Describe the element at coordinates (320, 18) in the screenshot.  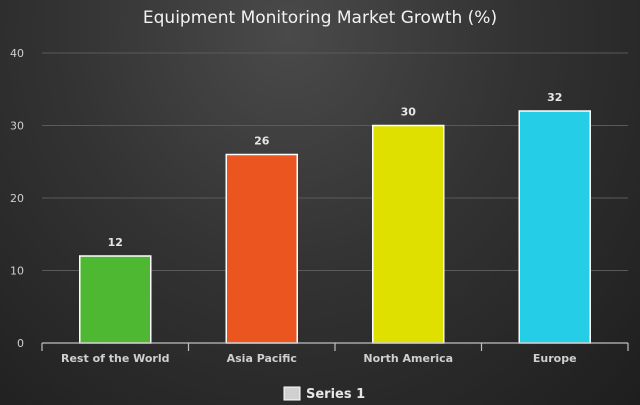
I see `chart-title: Equipment Monitoring Market Growth (%)` at that location.